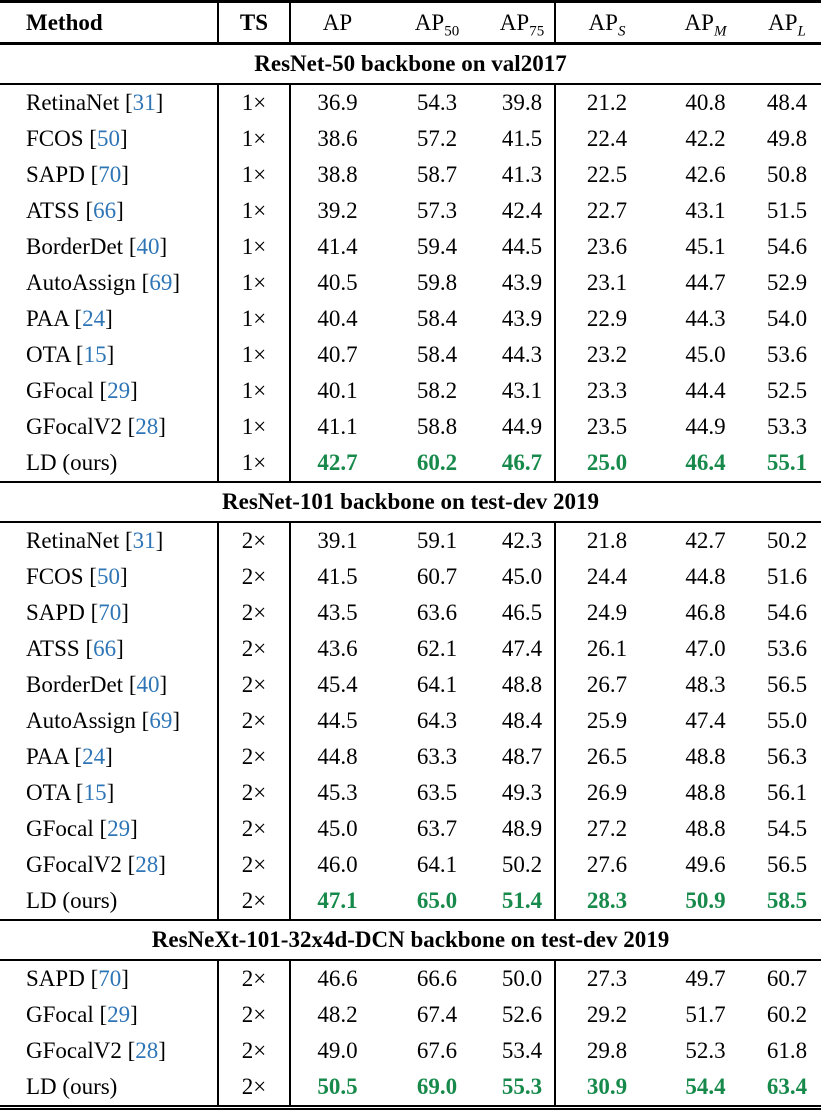 The width and height of the screenshot is (821, 1117). I want to click on value-cell-ap-s: 28.3, so click(607, 900).